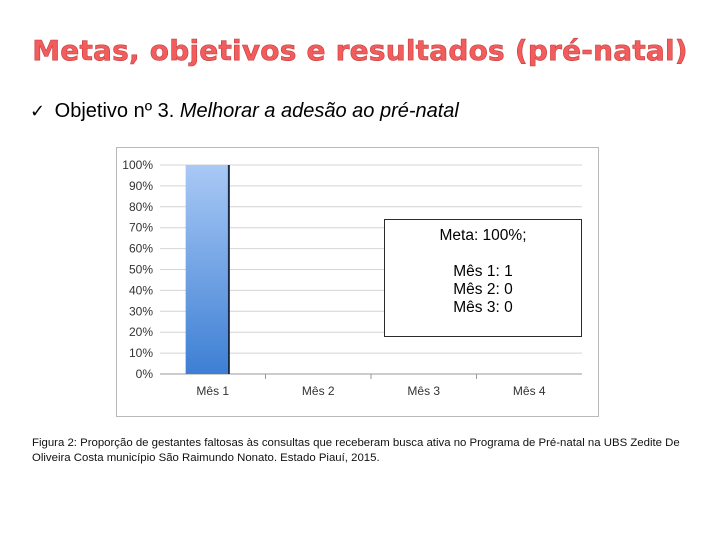 This screenshot has height=540, width=720. Describe the element at coordinates (141, 290) in the screenshot. I see `y-tick-label: 40%` at that location.